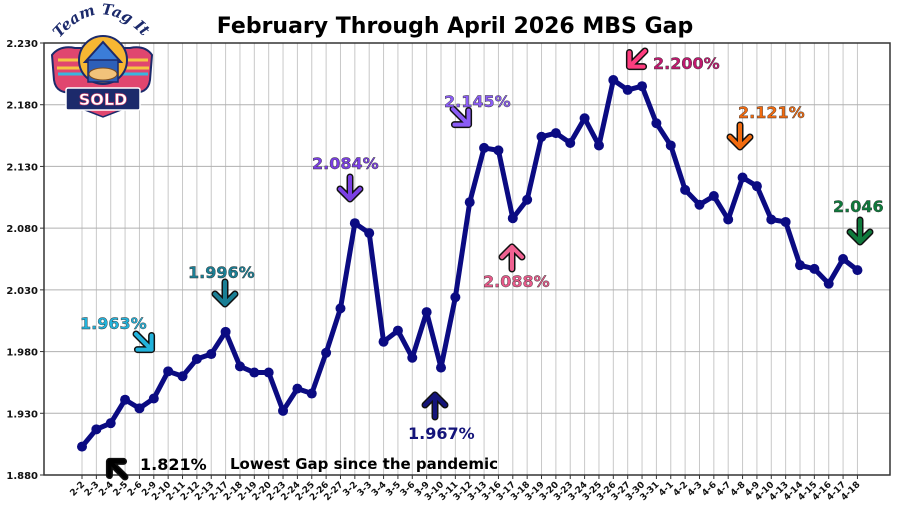 This screenshot has width=900, height=515. What do you see at coordinates (22, 353) in the screenshot?
I see `y-tick-label: 1.980` at bounding box center [22, 353].